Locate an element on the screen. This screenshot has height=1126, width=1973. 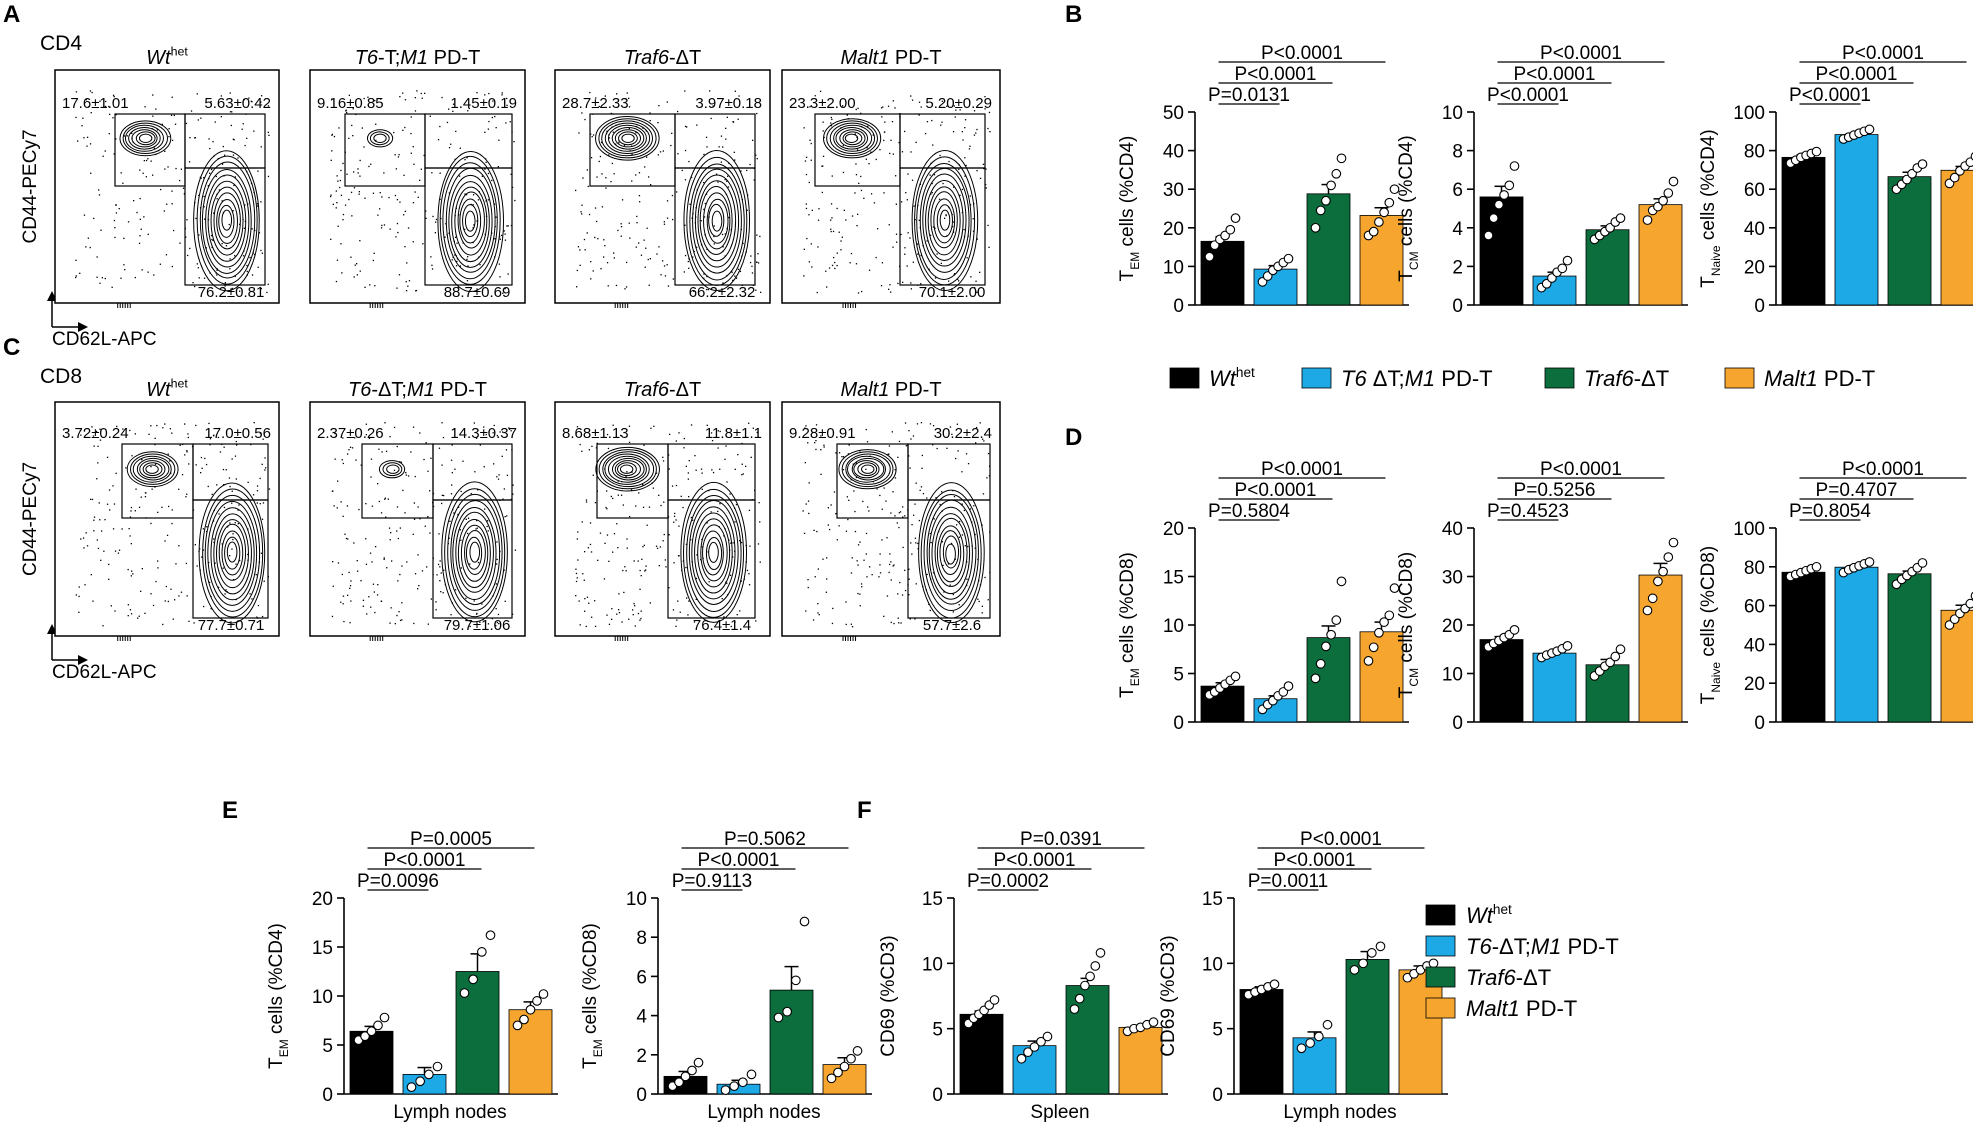
x-axis-label: Spleen is located at coordinates (1059, 1112).